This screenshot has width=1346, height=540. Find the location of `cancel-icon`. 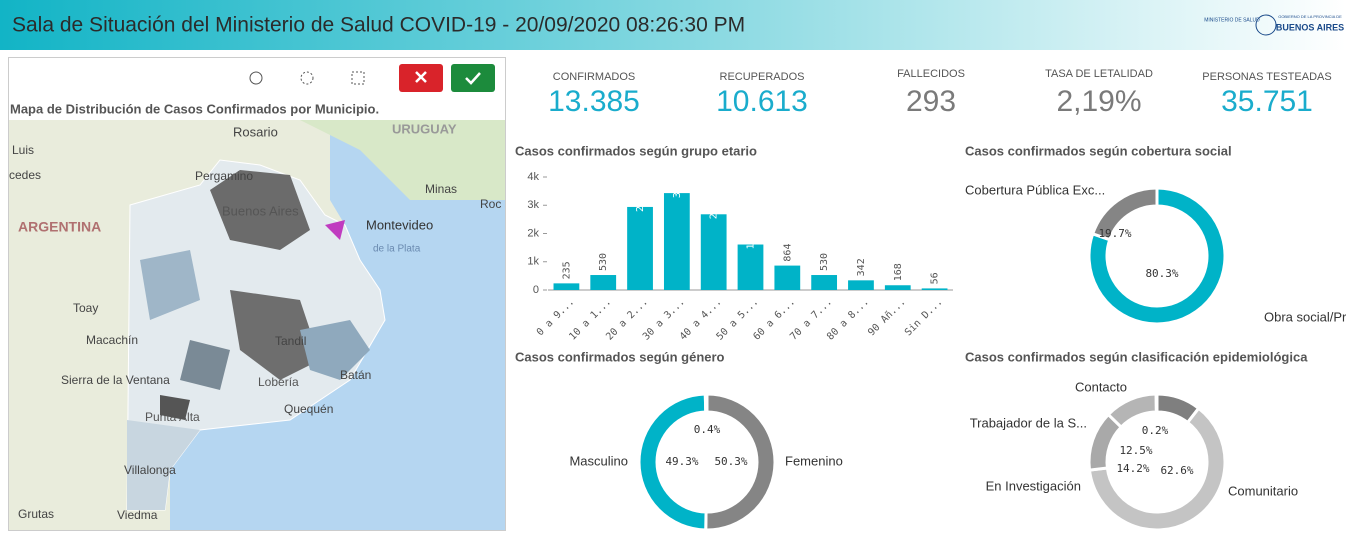

cancel-icon is located at coordinates (421, 77).